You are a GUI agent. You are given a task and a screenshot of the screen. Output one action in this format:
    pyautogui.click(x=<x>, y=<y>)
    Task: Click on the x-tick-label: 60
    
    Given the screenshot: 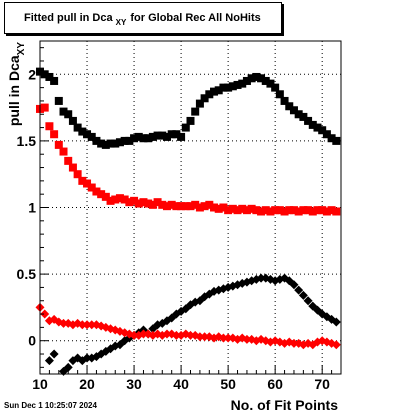 What is the action you would take?
    pyautogui.click(x=275, y=384)
    